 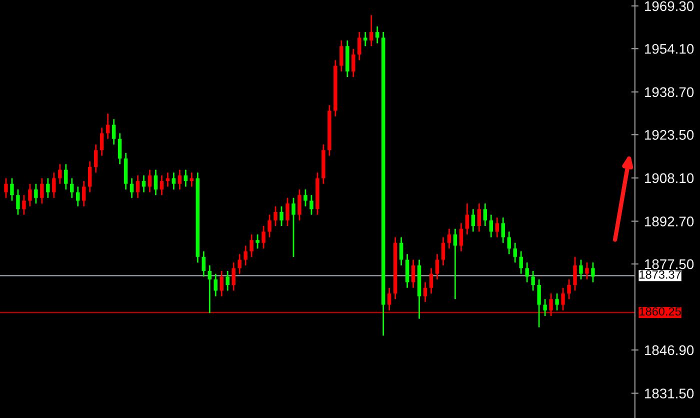 I want to click on y-tick-label: 1954.10, so click(x=669, y=49).